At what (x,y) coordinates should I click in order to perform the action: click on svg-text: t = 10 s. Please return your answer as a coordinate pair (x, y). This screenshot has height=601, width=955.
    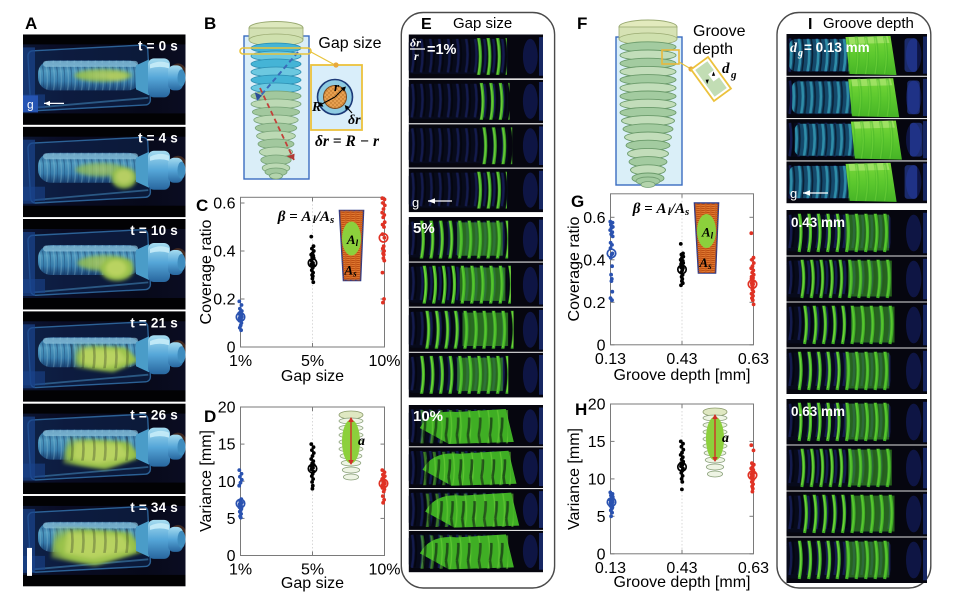
    Looking at the image, I should click on (154, 230).